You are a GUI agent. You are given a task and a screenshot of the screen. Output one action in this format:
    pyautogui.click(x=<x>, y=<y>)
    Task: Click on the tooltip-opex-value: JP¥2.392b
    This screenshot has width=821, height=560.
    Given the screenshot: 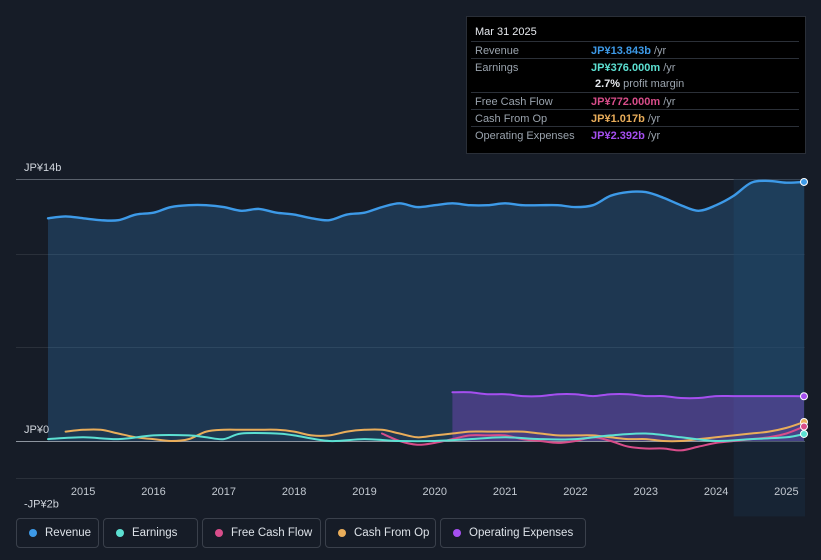 What is the action you would take?
    pyautogui.click(x=618, y=136)
    